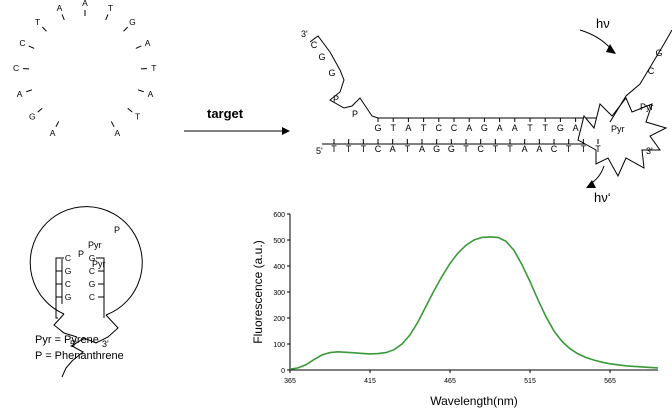 The width and height of the screenshot is (672, 409). I want to click on right-flap-strand, so click(640, 76).